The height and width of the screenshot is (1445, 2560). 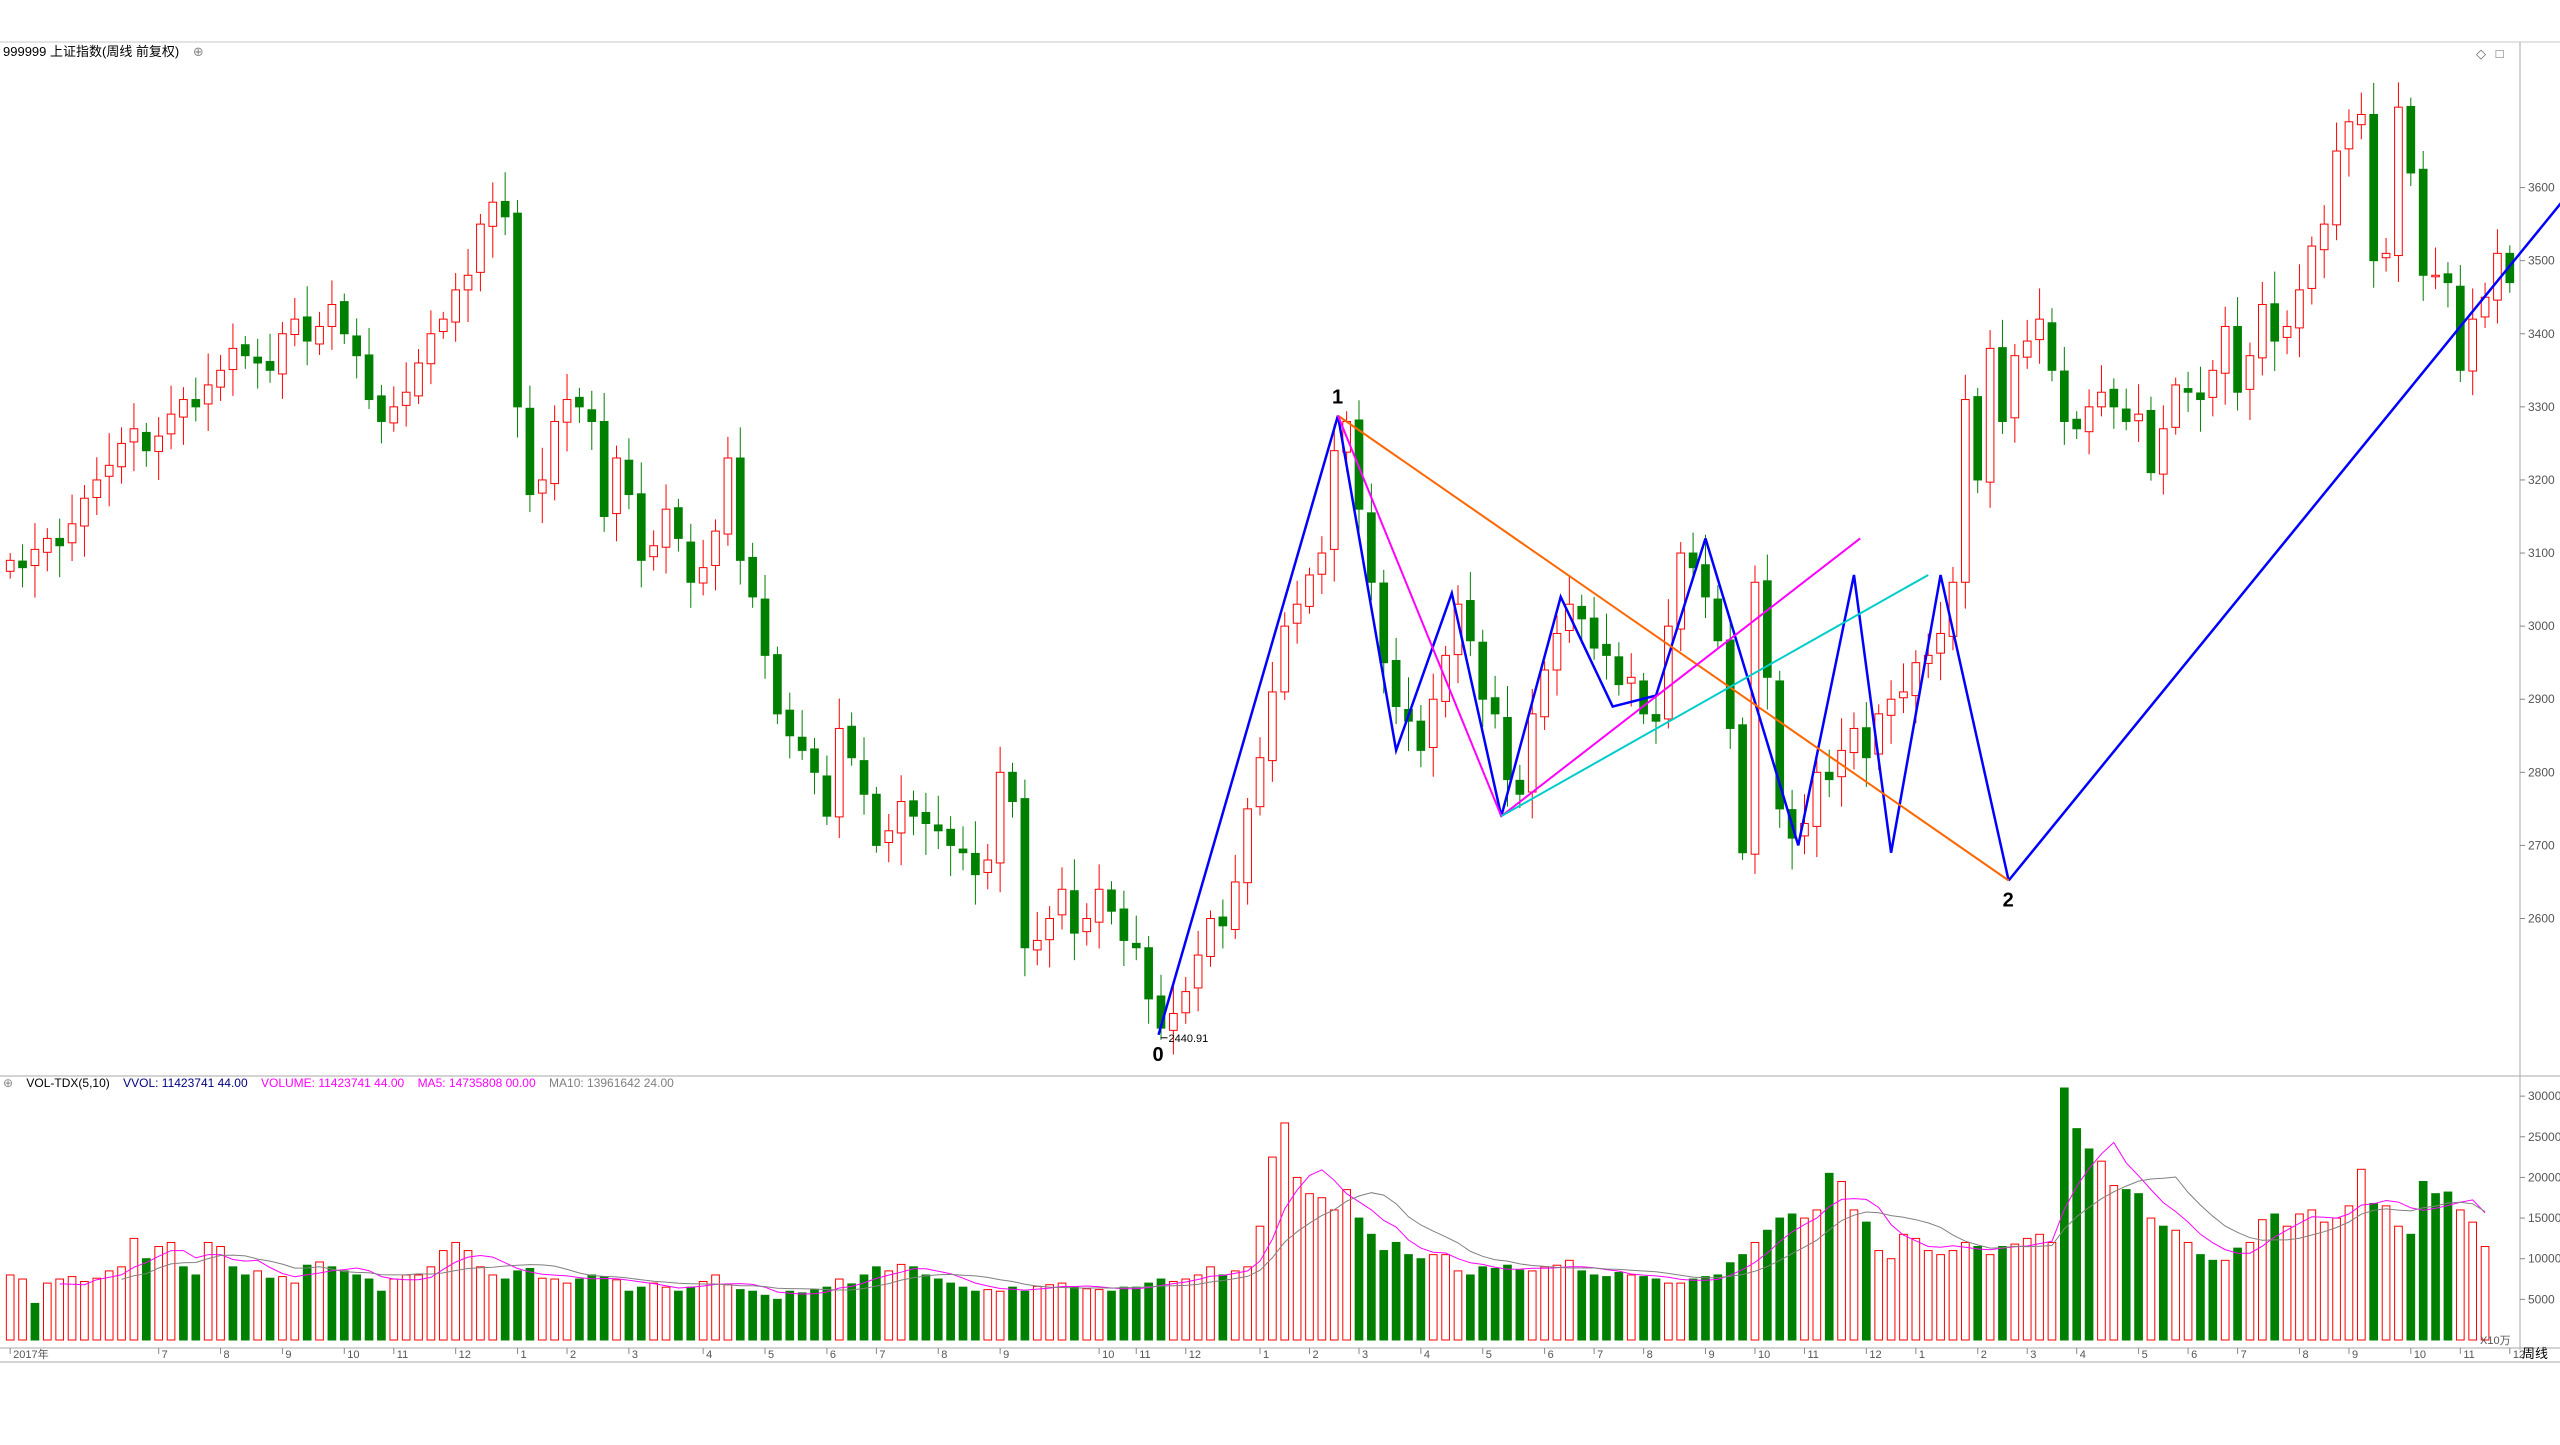 I want to click on period-label: 周线, so click(x=2535, y=1353).